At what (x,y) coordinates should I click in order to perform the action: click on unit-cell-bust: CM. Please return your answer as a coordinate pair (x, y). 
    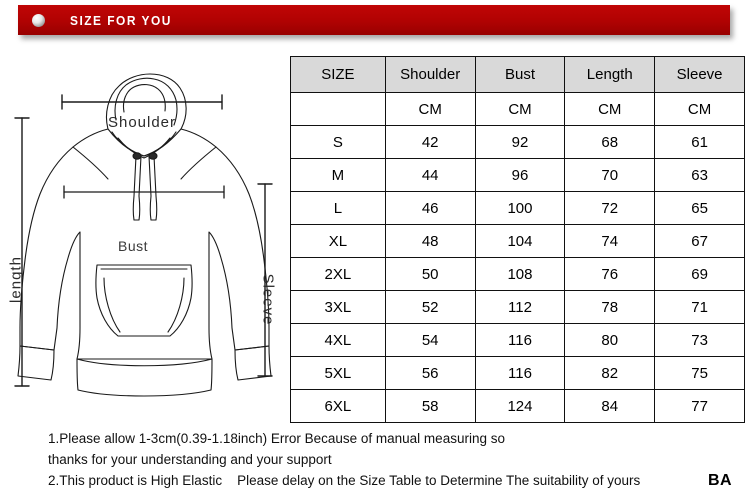
    Looking at the image, I should click on (520, 109).